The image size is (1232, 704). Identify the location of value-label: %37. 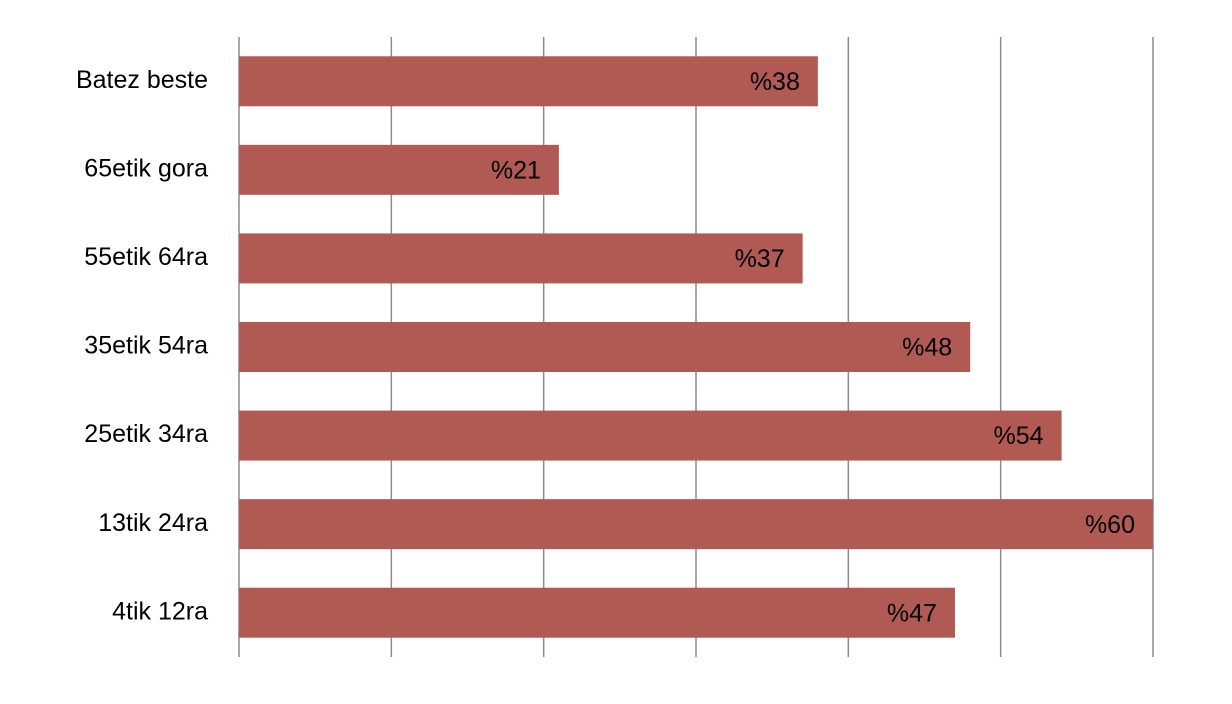
(760, 259).